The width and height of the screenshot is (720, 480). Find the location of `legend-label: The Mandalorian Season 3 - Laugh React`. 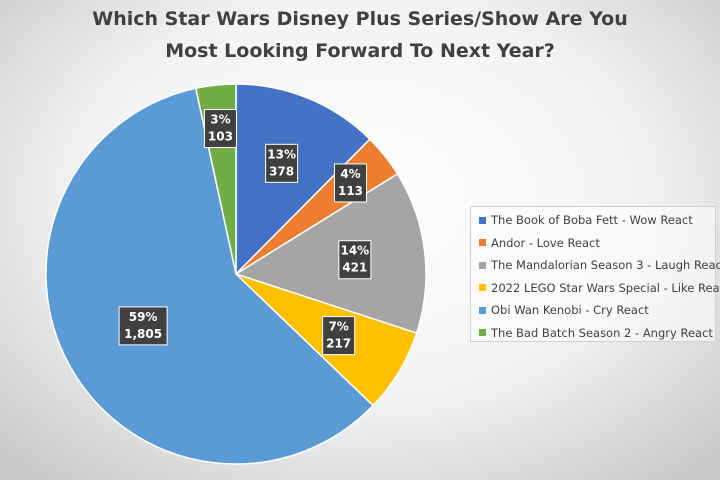

legend-label: The Mandalorian Season 3 - Laugh React is located at coordinates (605, 265).